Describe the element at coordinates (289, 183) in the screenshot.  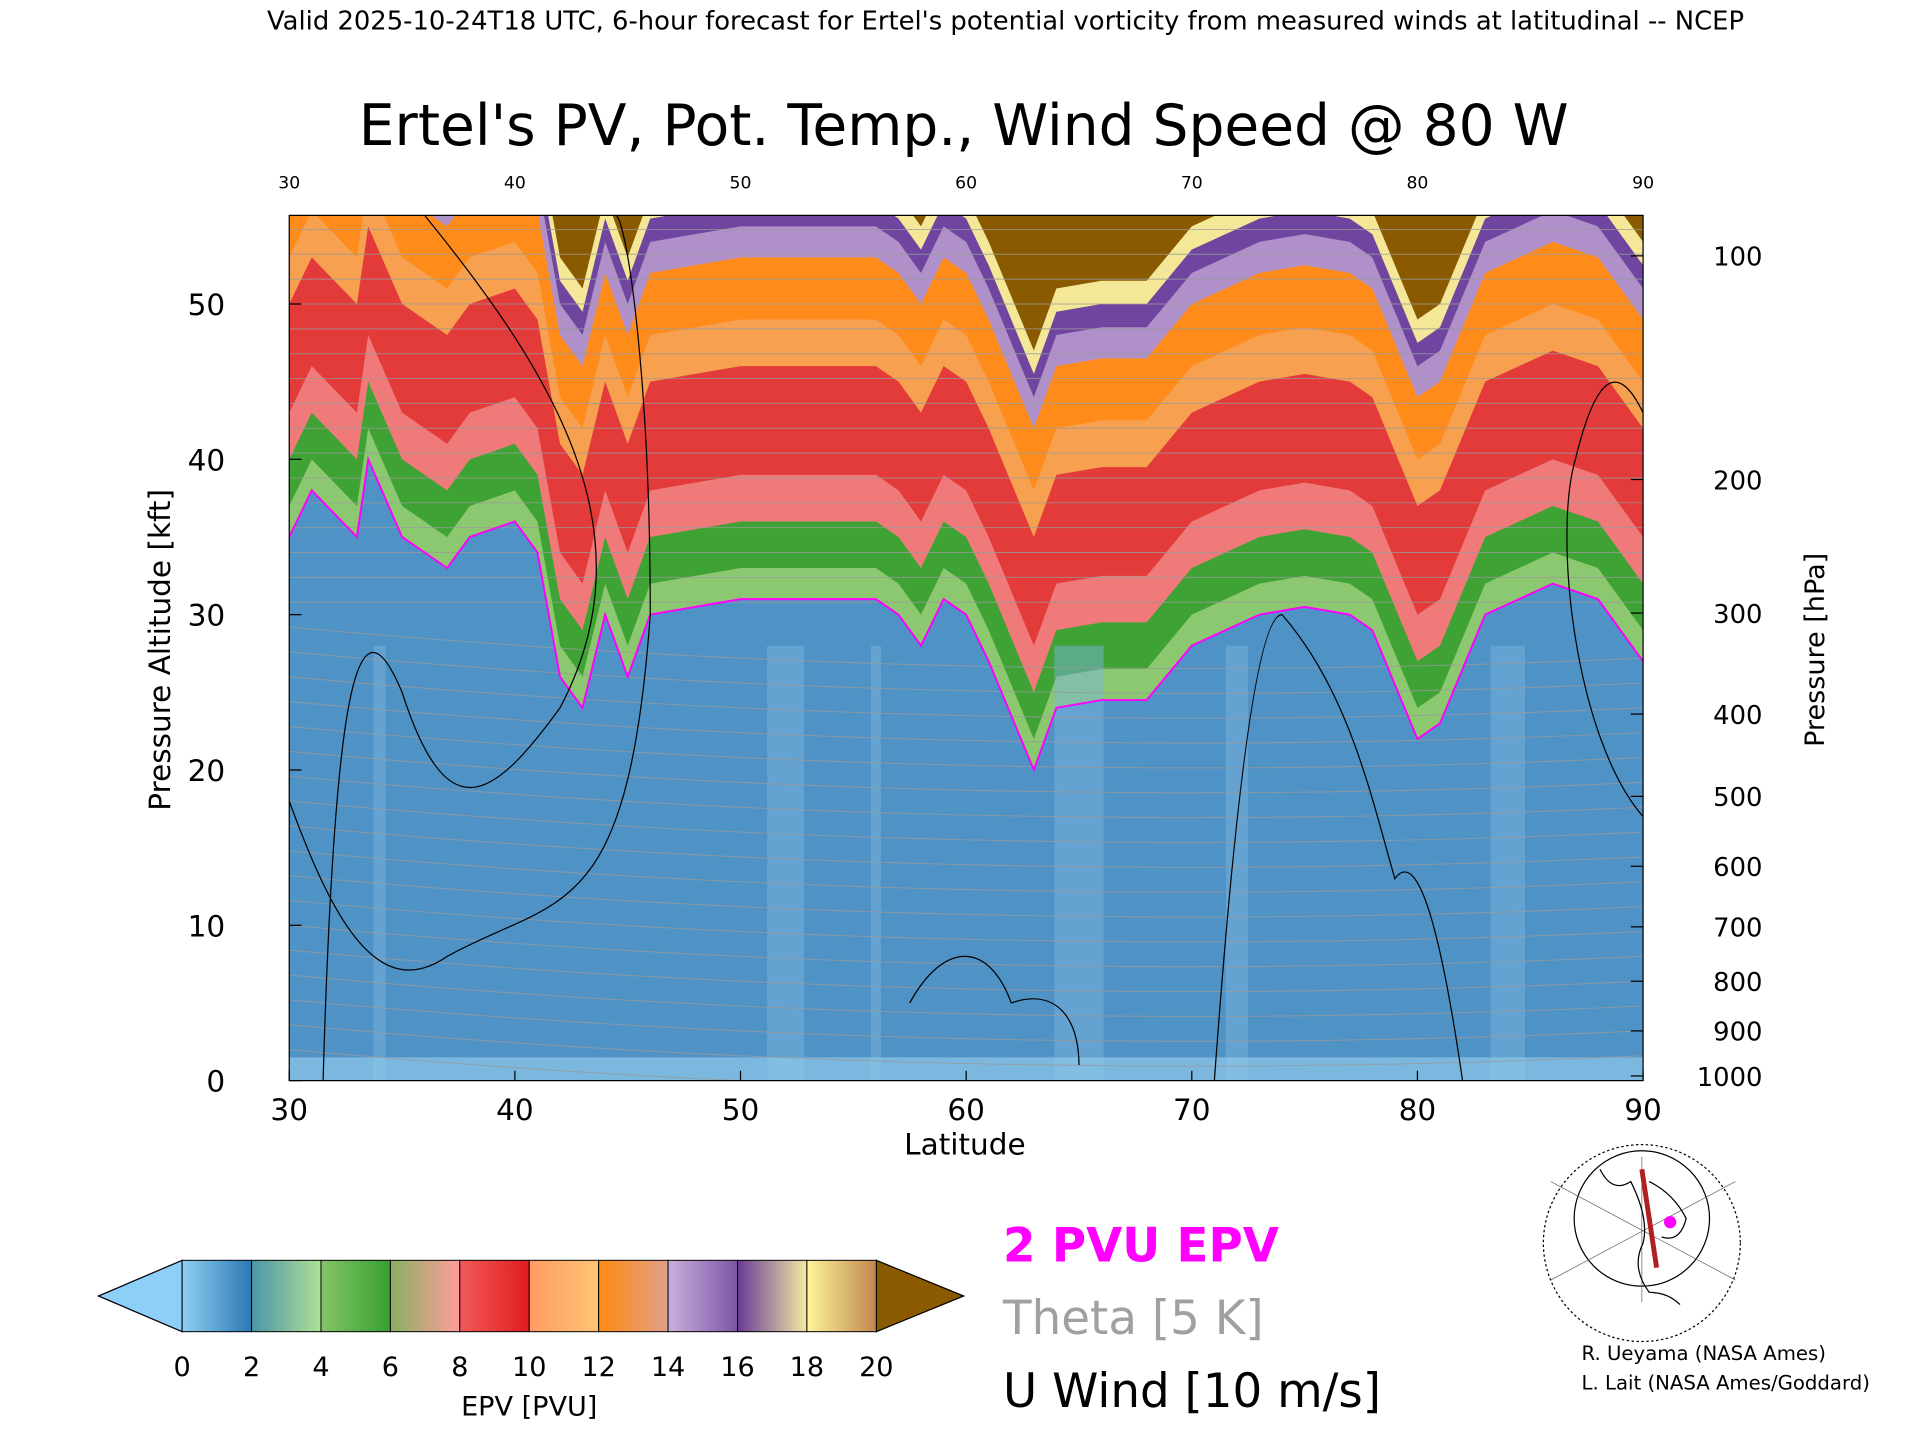
I see `x-top-tick-label: 30` at that location.